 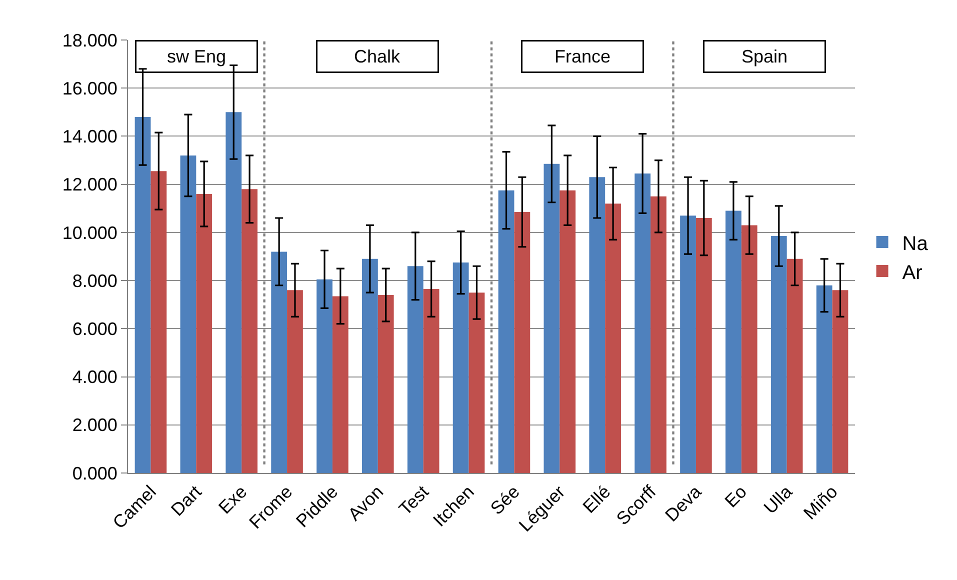 I want to click on y-tick-label: 12.000, so click(x=90, y=184).